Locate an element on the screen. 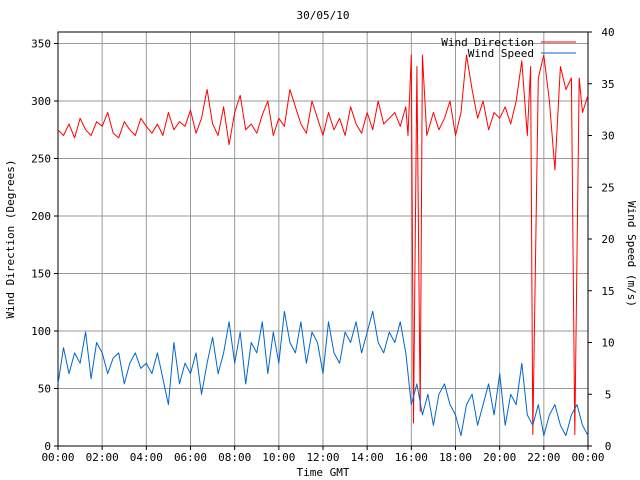 The image size is (640, 480). left-tick-label: 250 is located at coordinates (41, 159).